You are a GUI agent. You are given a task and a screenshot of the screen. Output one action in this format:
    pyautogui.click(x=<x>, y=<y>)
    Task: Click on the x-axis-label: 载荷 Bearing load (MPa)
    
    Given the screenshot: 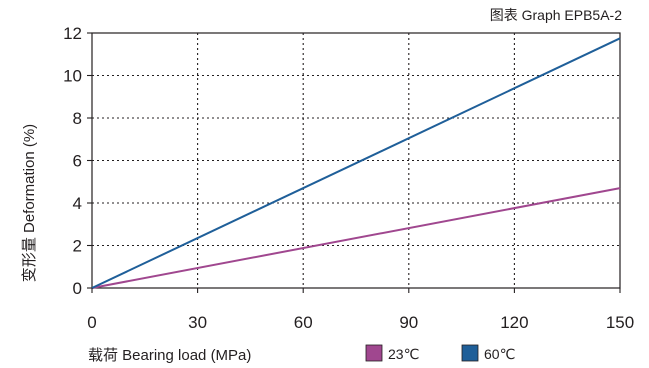 What is the action you would take?
    pyautogui.click(x=169, y=355)
    